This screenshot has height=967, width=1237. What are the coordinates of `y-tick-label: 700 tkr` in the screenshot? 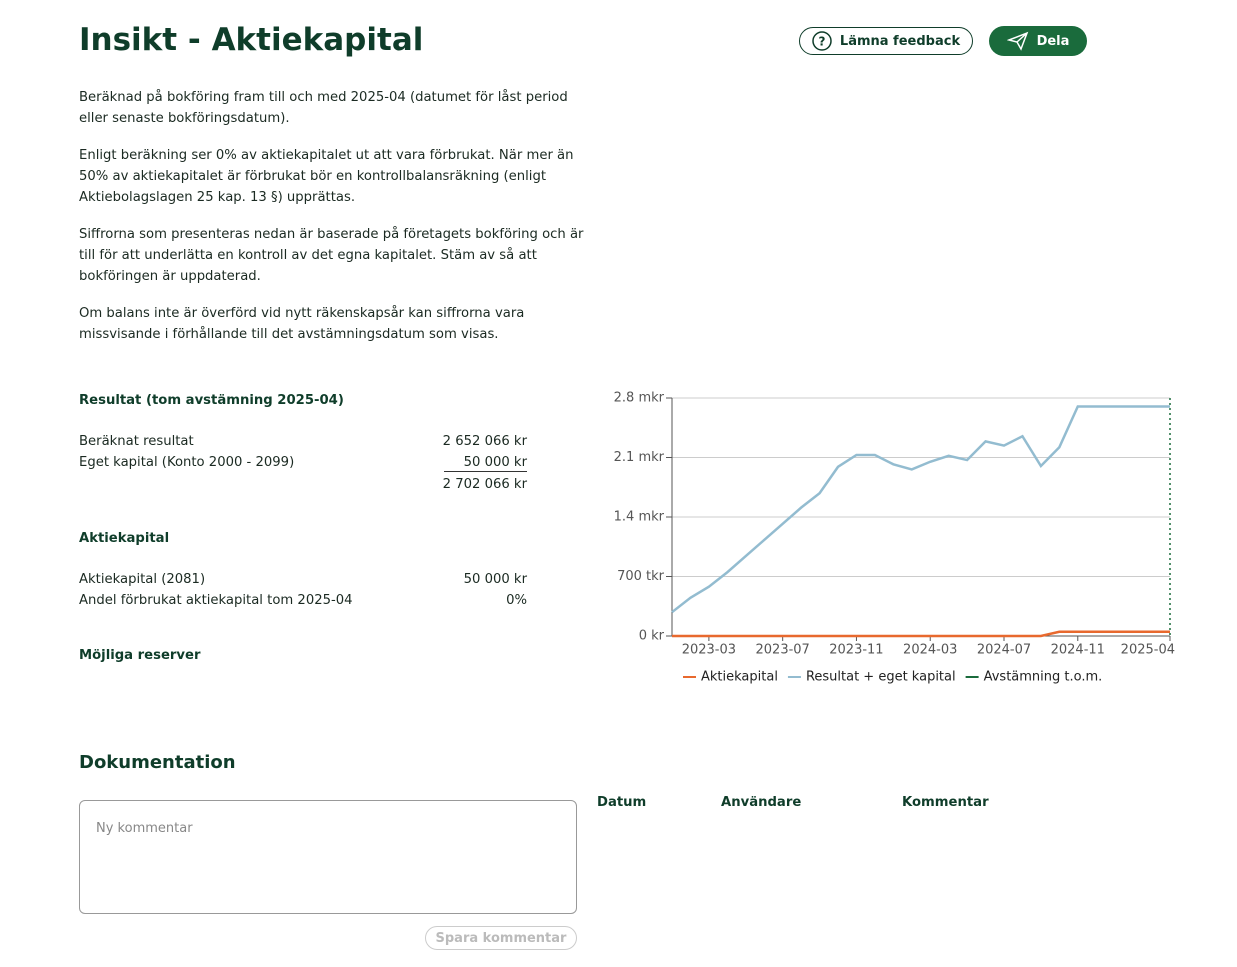 It's located at (641, 576).